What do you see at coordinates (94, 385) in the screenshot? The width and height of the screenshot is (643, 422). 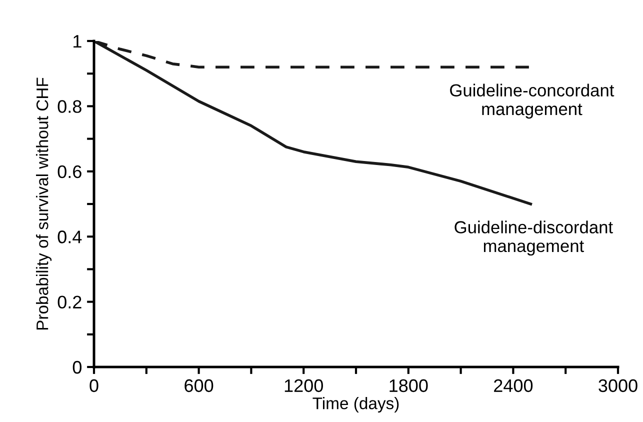 I see `x-tick-label: 0` at bounding box center [94, 385].